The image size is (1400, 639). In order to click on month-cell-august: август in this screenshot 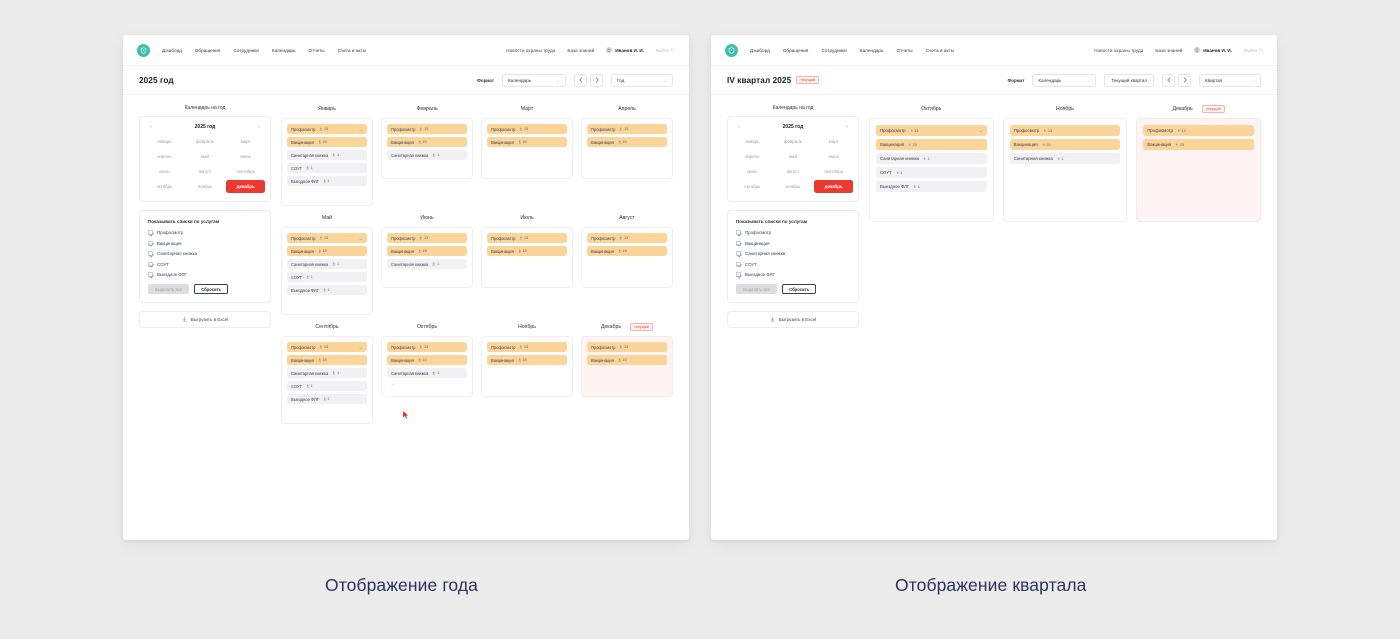, I will do `click(205, 171)`.